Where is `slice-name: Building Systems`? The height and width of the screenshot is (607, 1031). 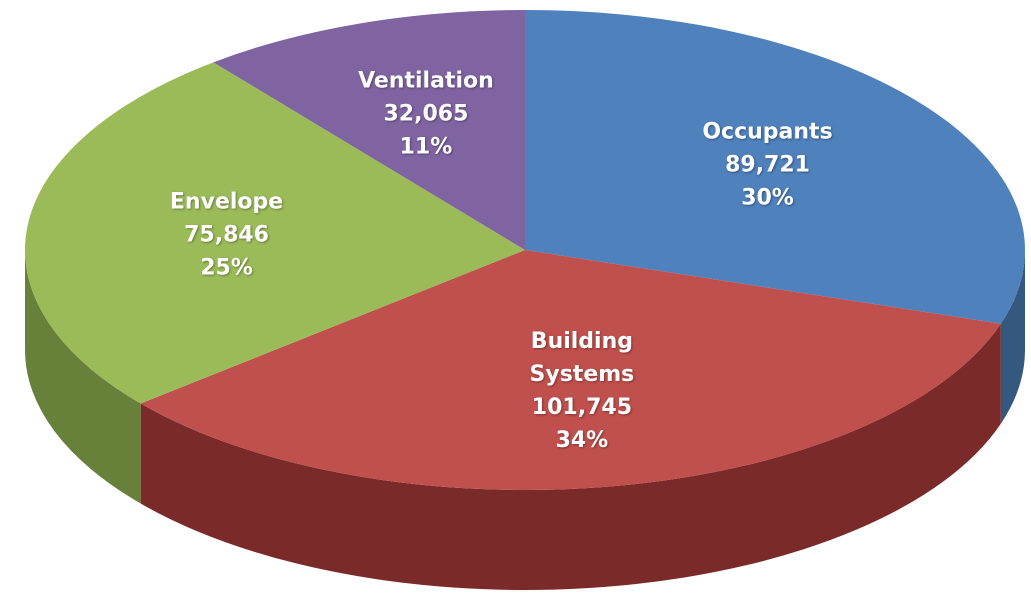
slice-name: Building Systems is located at coordinates (582, 358).